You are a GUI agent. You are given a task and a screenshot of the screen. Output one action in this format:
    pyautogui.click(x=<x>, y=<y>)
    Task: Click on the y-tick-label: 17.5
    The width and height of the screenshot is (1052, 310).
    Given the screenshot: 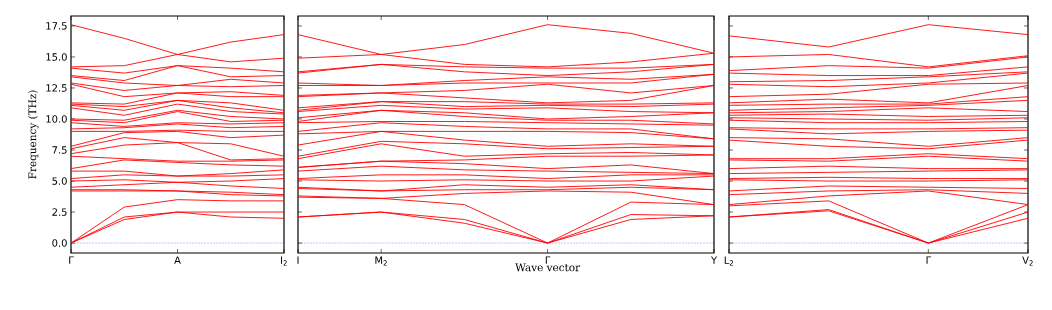 What is the action you would take?
    pyautogui.click(x=56, y=26)
    